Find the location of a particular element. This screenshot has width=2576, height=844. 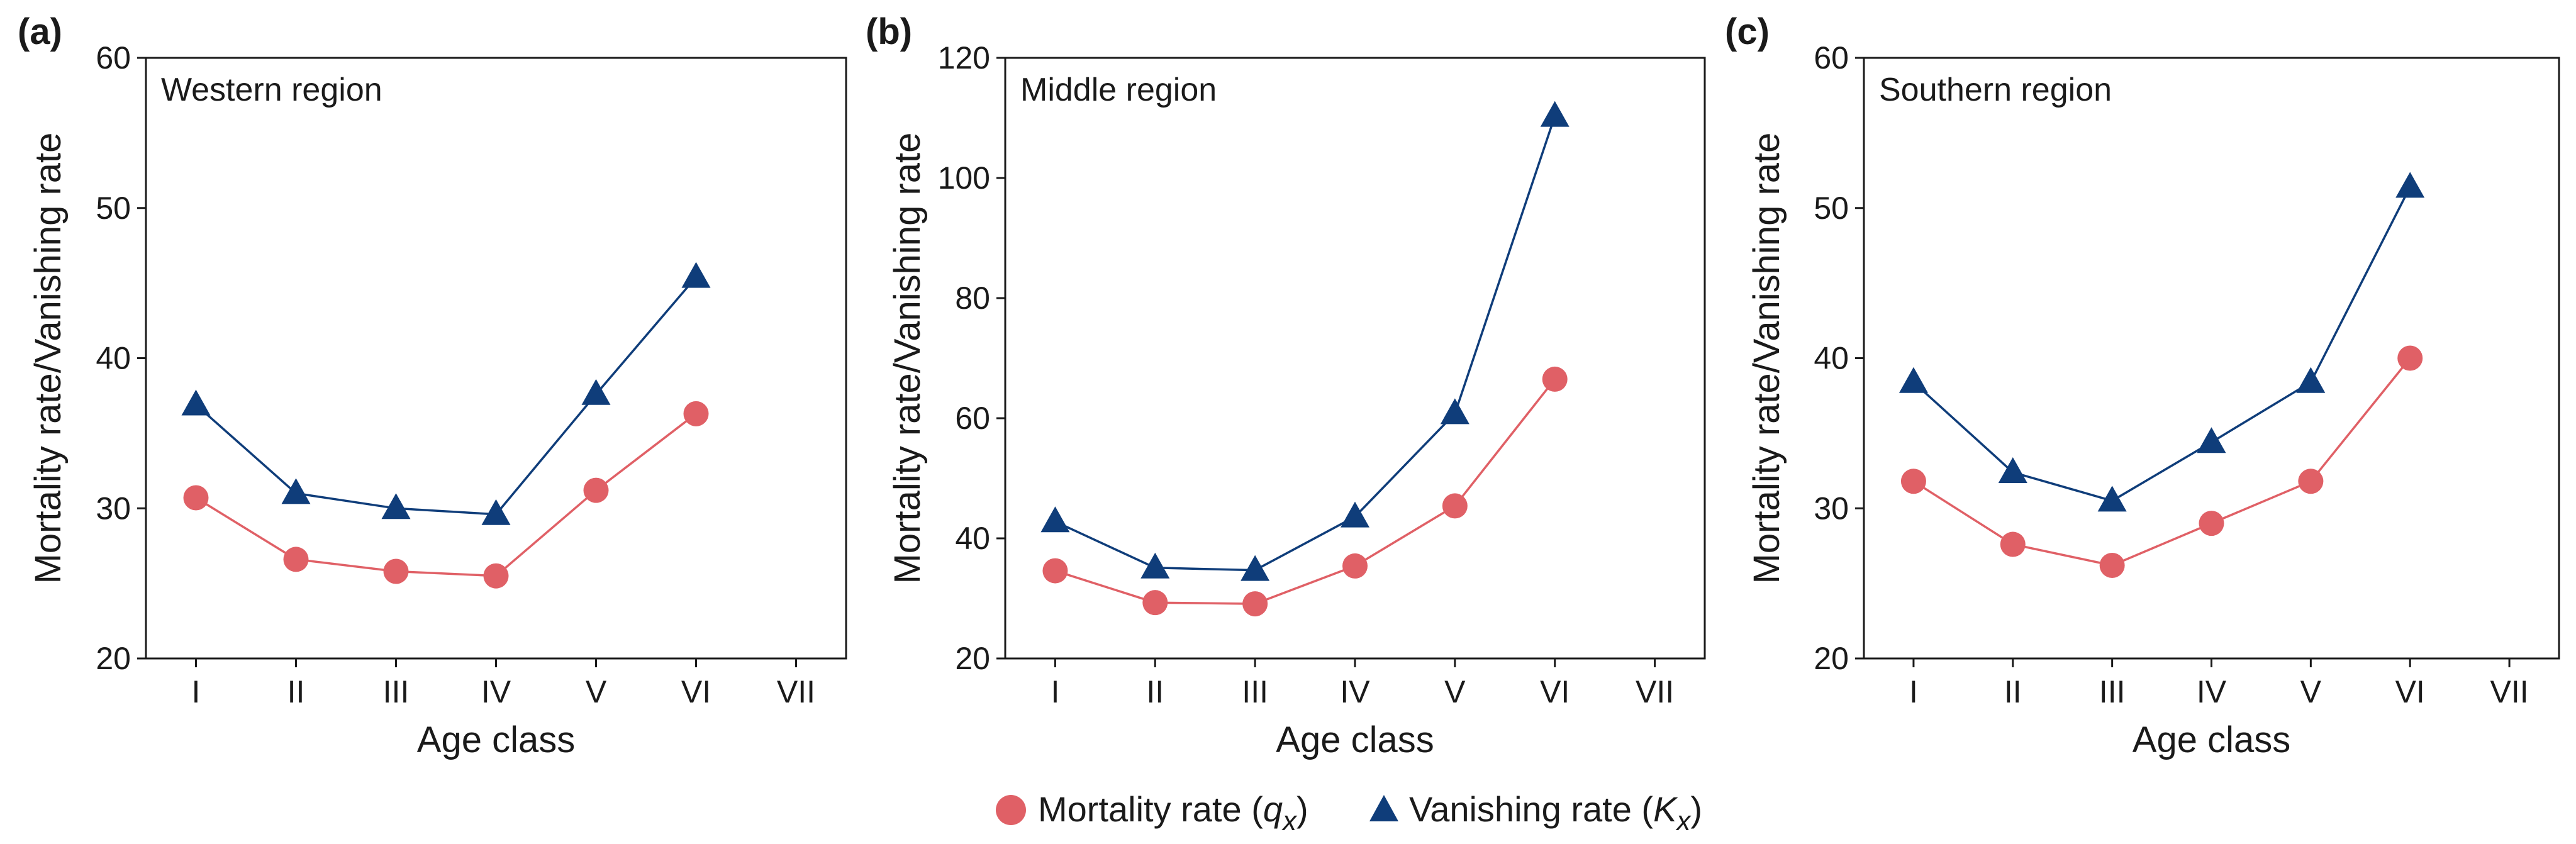

y-tick-label: 100 is located at coordinates (964, 178).